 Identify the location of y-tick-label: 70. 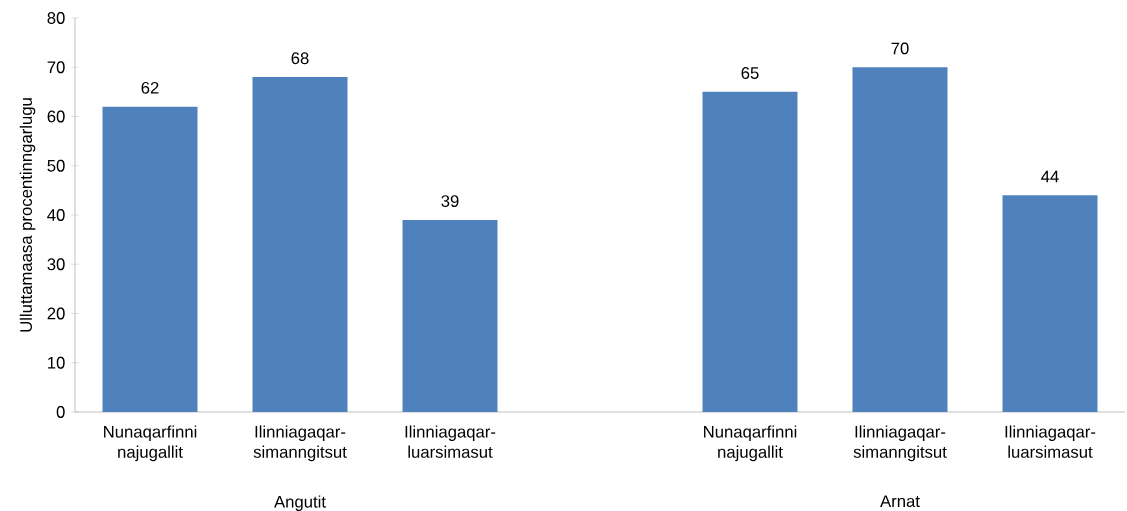
(56, 67).